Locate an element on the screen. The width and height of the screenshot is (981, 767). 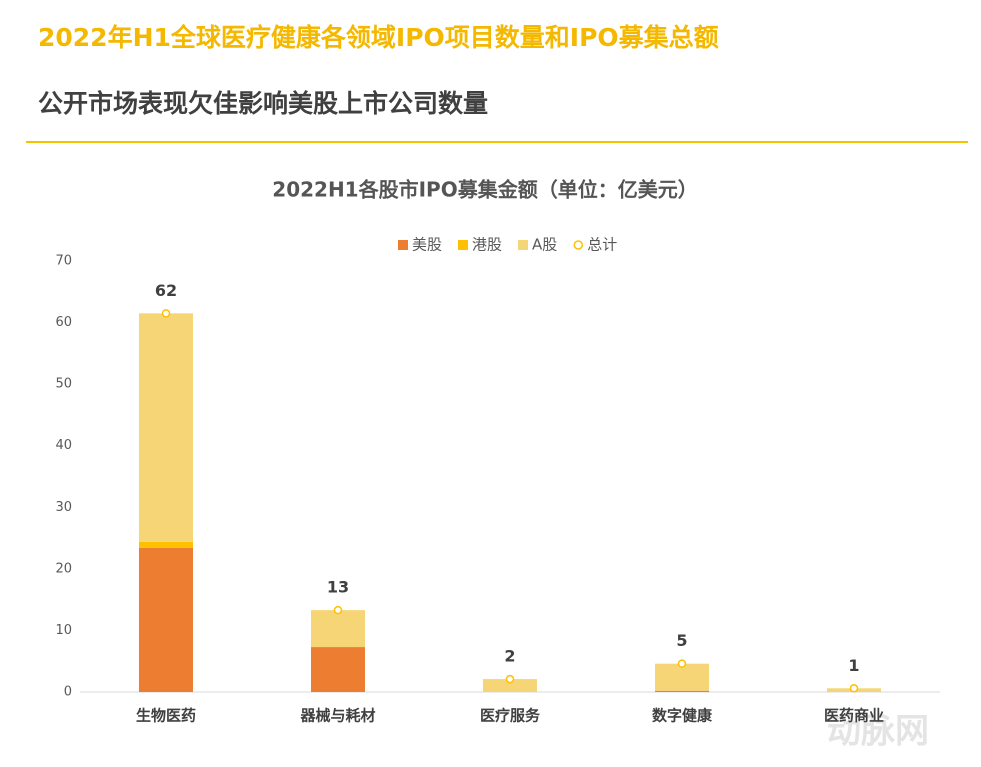
legend-label: 美股 is located at coordinates (427, 245).